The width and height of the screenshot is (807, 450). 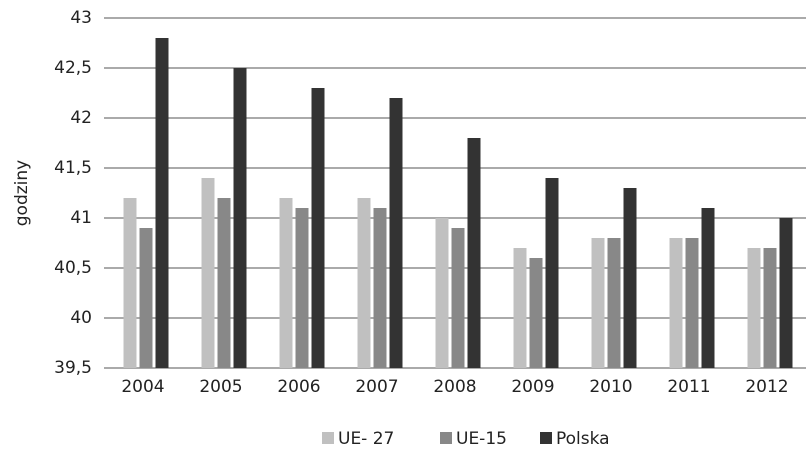 What do you see at coordinates (73, 368) in the screenshot?
I see `y-tick-label: 39,5` at bounding box center [73, 368].